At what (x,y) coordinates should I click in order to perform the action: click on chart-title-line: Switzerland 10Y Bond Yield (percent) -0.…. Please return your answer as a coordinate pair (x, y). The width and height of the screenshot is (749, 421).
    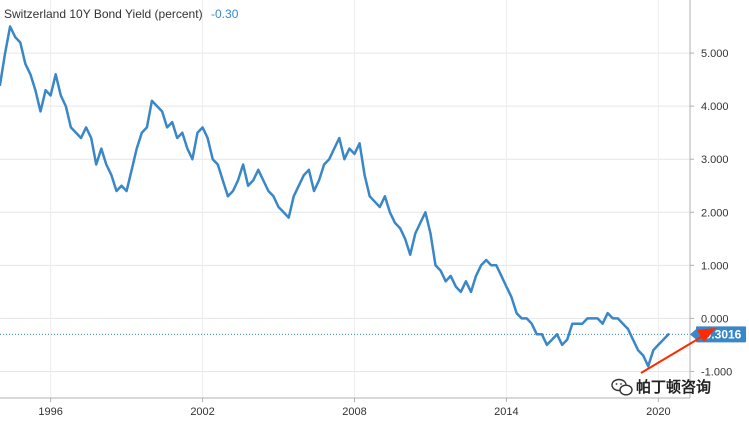
    Looking at the image, I should click on (121, 13).